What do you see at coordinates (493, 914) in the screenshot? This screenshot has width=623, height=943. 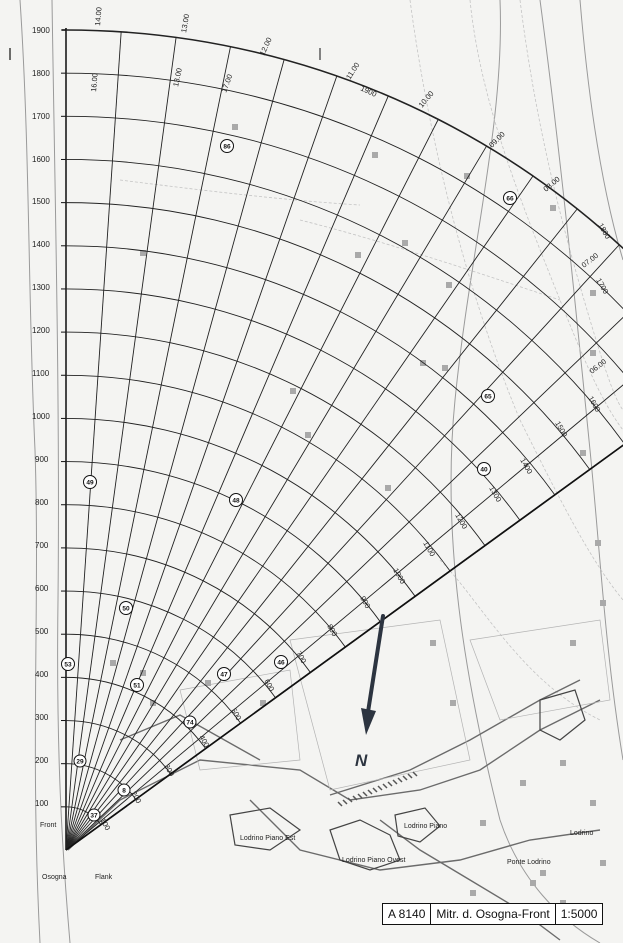 I see `map-title-box: A 8140 Mitr. d. Osogna-Front 1:5000` at bounding box center [493, 914].